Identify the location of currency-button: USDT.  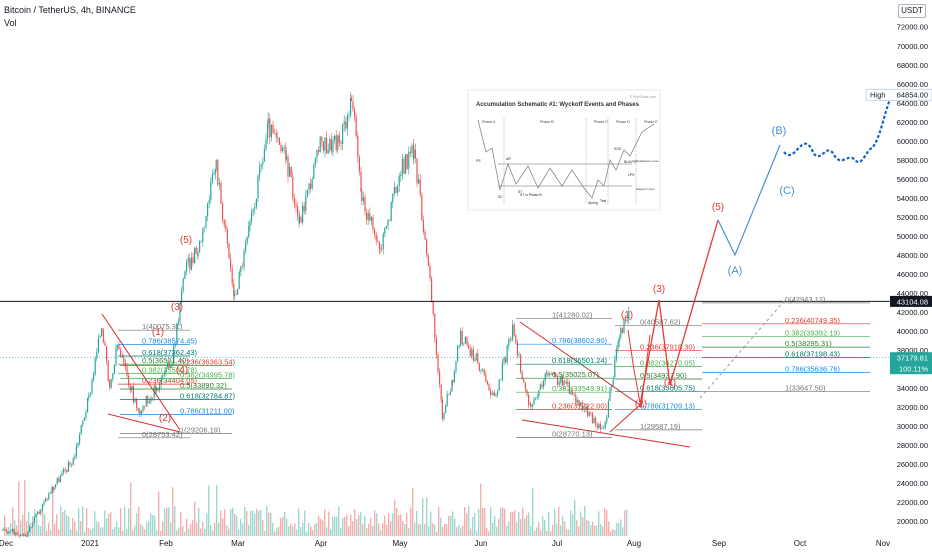
(912, 11).